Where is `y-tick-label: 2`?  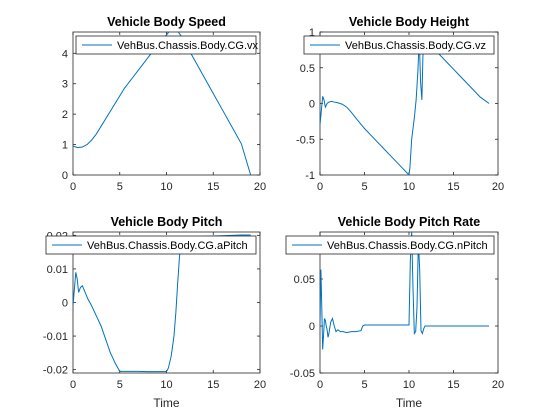
y-tick-label: 2 is located at coordinates (65, 115).